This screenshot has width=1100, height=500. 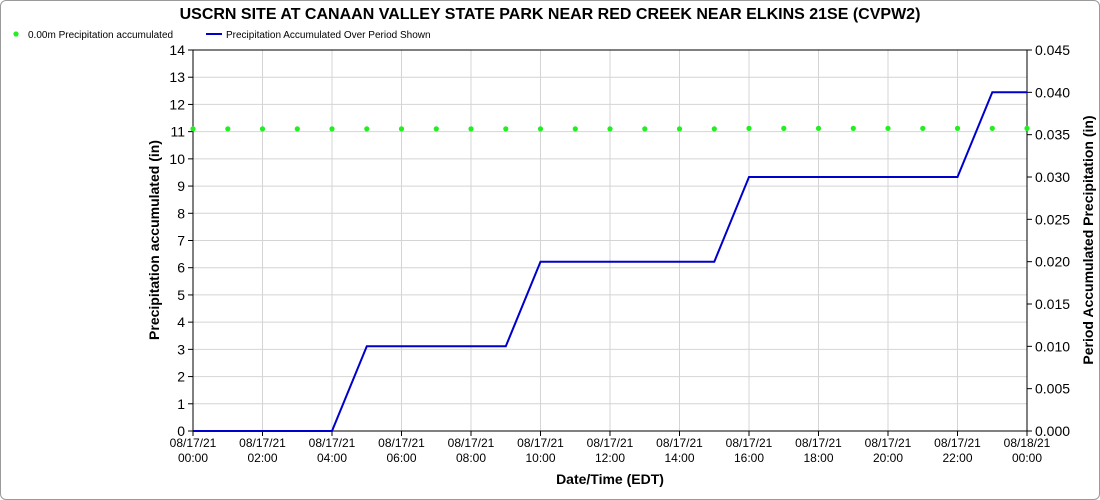 I want to click on y-left-tick-label: 14, so click(x=177, y=50).